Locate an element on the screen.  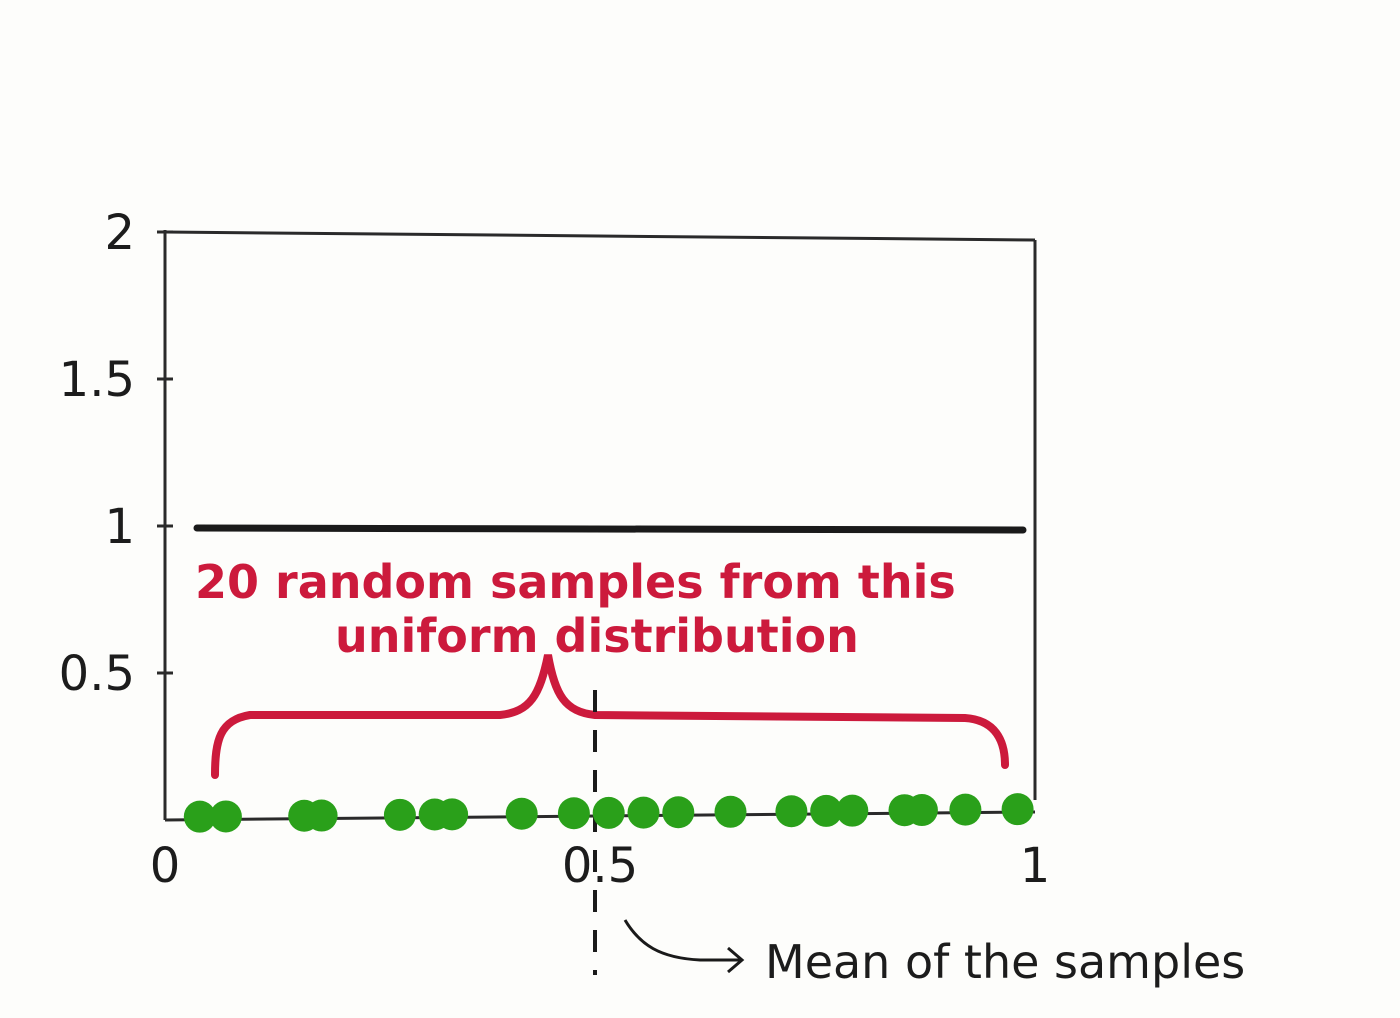
x-tick-label: 1 is located at coordinates (1035, 866).